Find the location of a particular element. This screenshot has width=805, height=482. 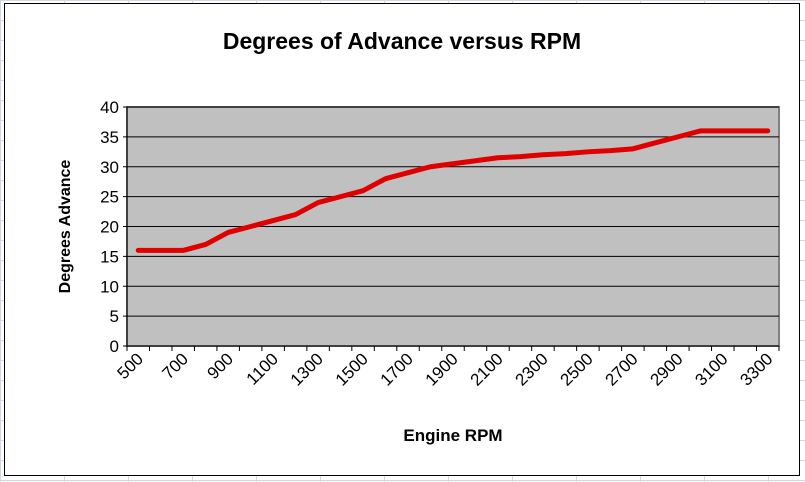

x-tick-label: 2700 is located at coordinates (622, 369).